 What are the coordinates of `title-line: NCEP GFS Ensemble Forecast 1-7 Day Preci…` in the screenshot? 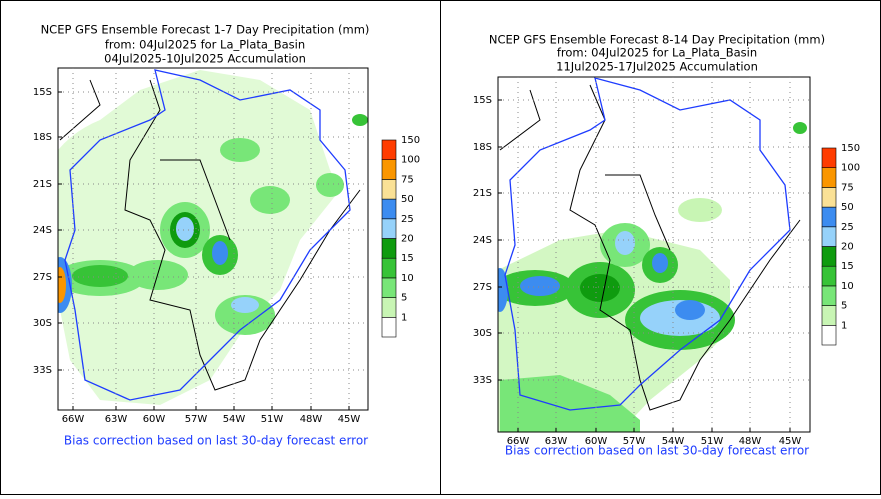 It's located at (205, 30).